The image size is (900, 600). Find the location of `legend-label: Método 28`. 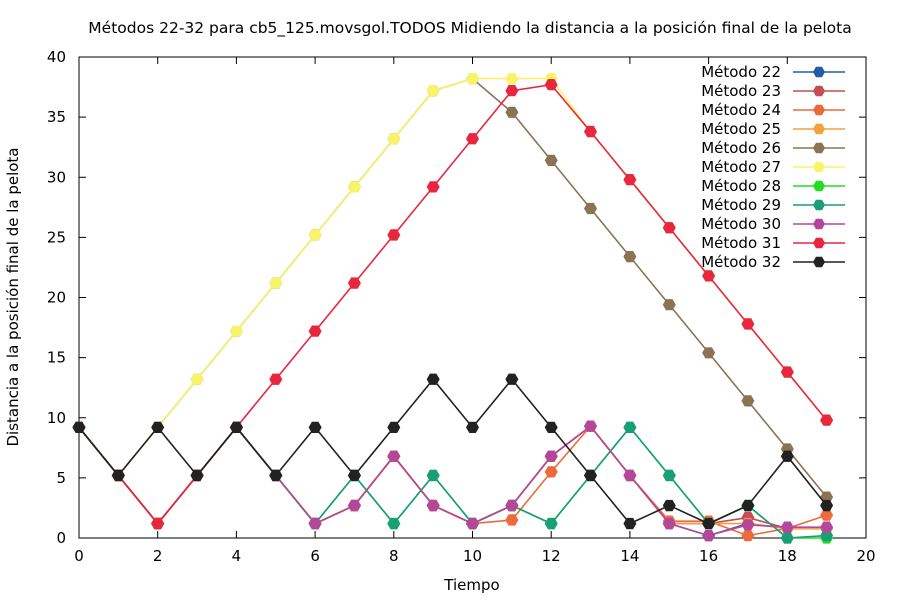

legend-label: Método 28 is located at coordinates (741, 186).